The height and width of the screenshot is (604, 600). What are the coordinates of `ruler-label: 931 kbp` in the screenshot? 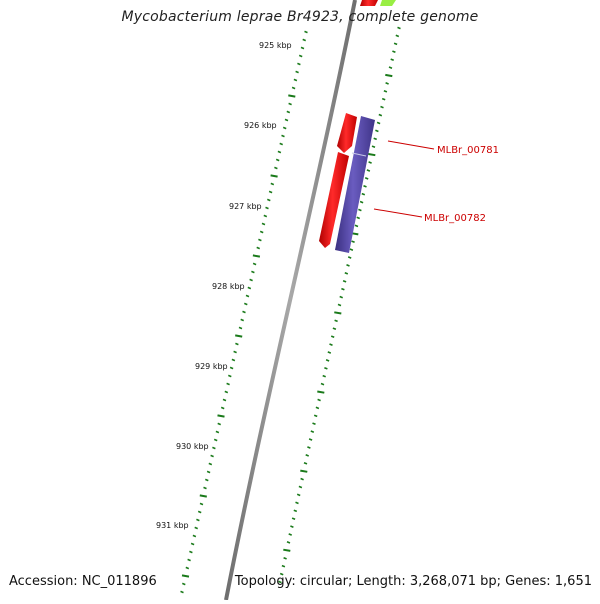 It's located at (172, 525).